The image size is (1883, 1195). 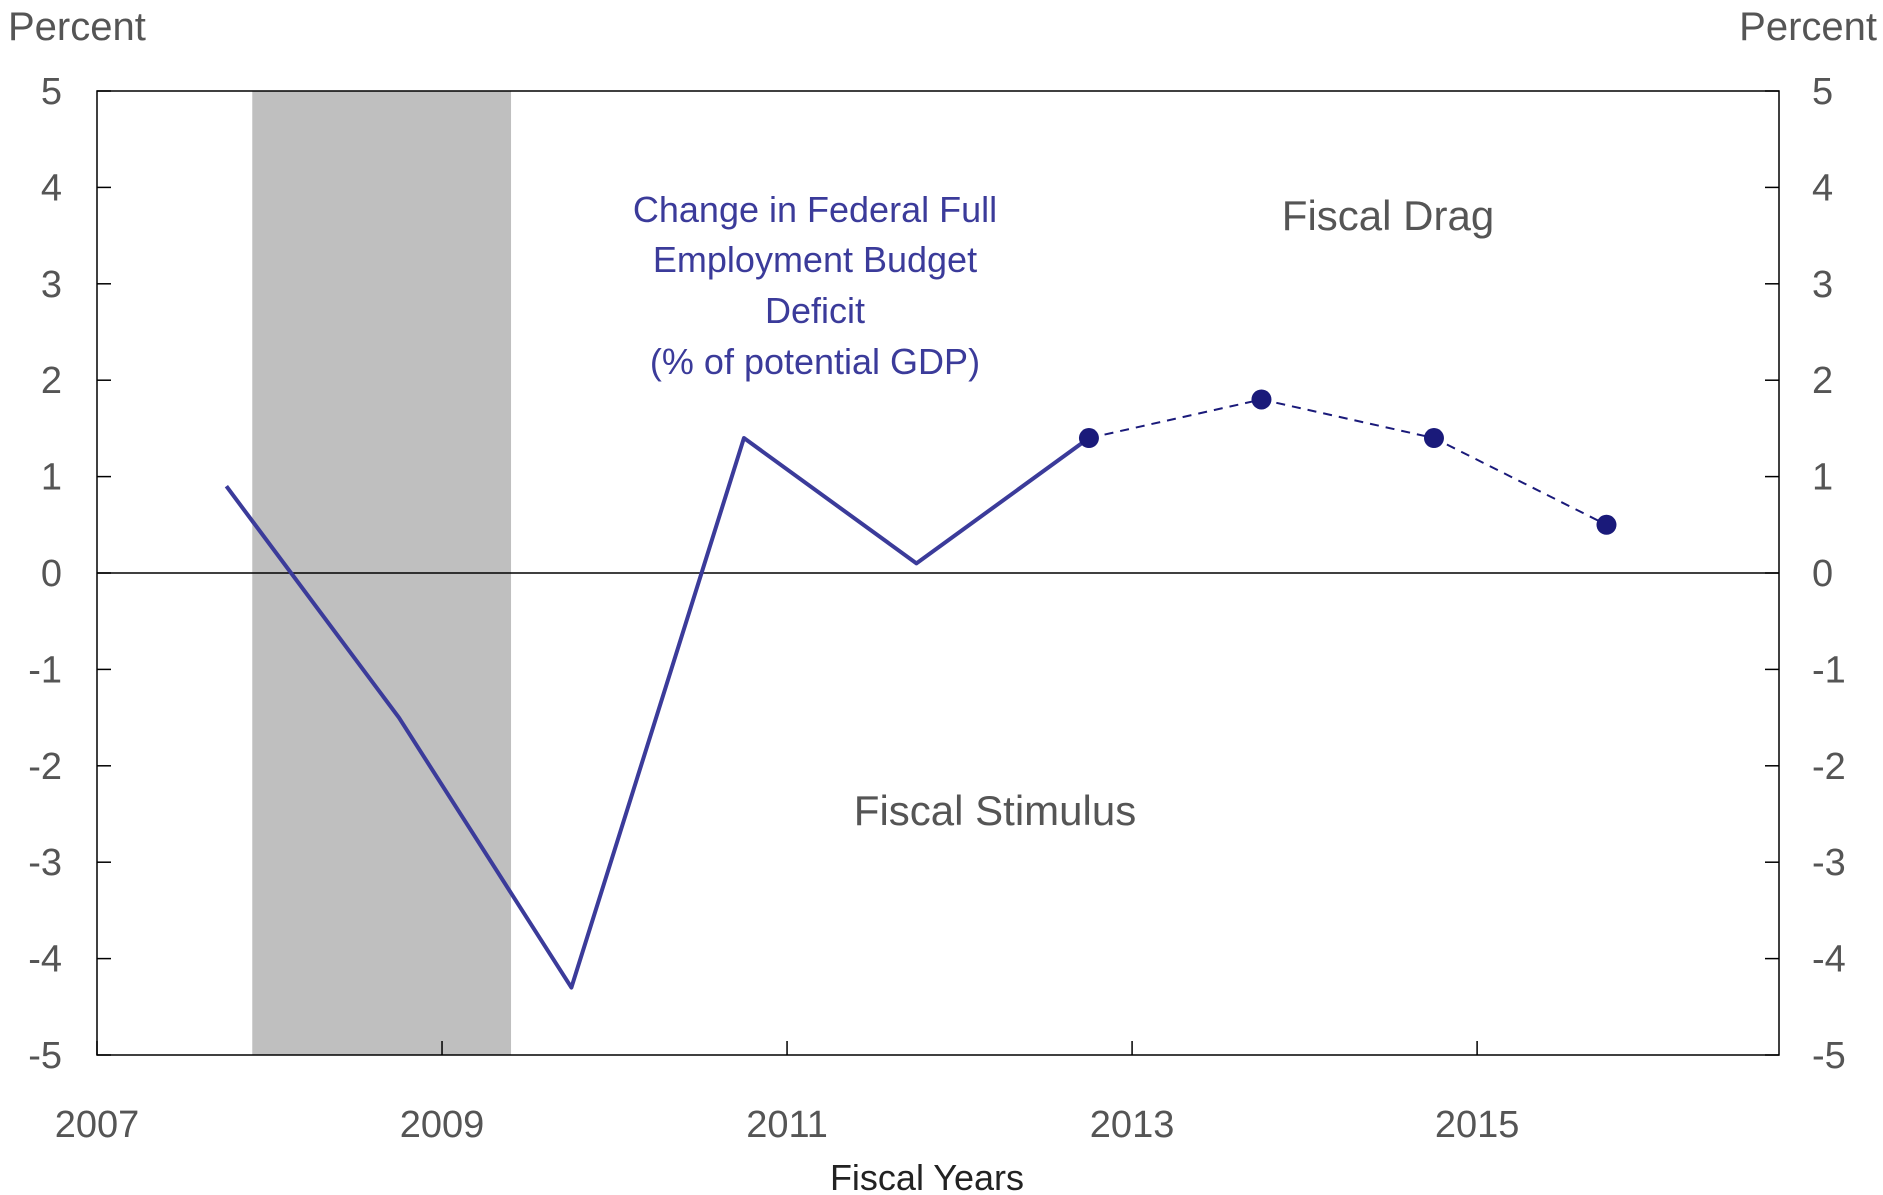 What do you see at coordinates (927, 1176) in the screenshot?
I see `x-axis-label: Fiscal Years` at bounding box center [927, 1176].